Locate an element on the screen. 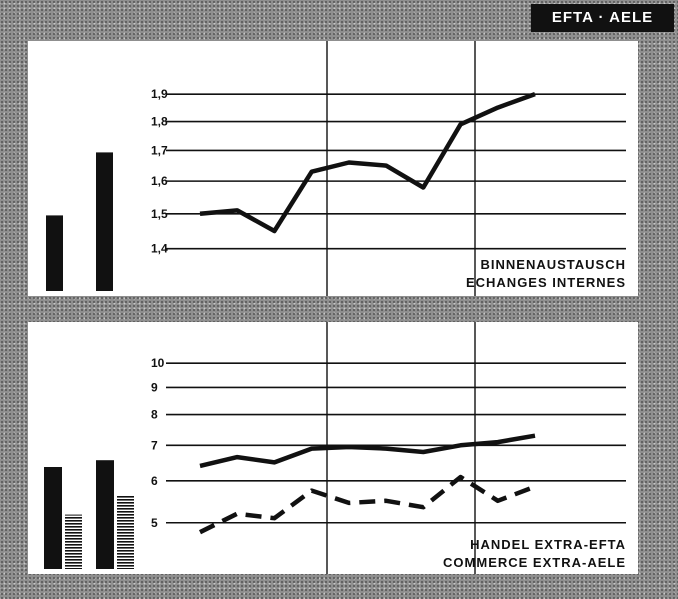 This screenshot has width=678, height=599. y-tick-label: 6 is located at coordinates (154, 481).